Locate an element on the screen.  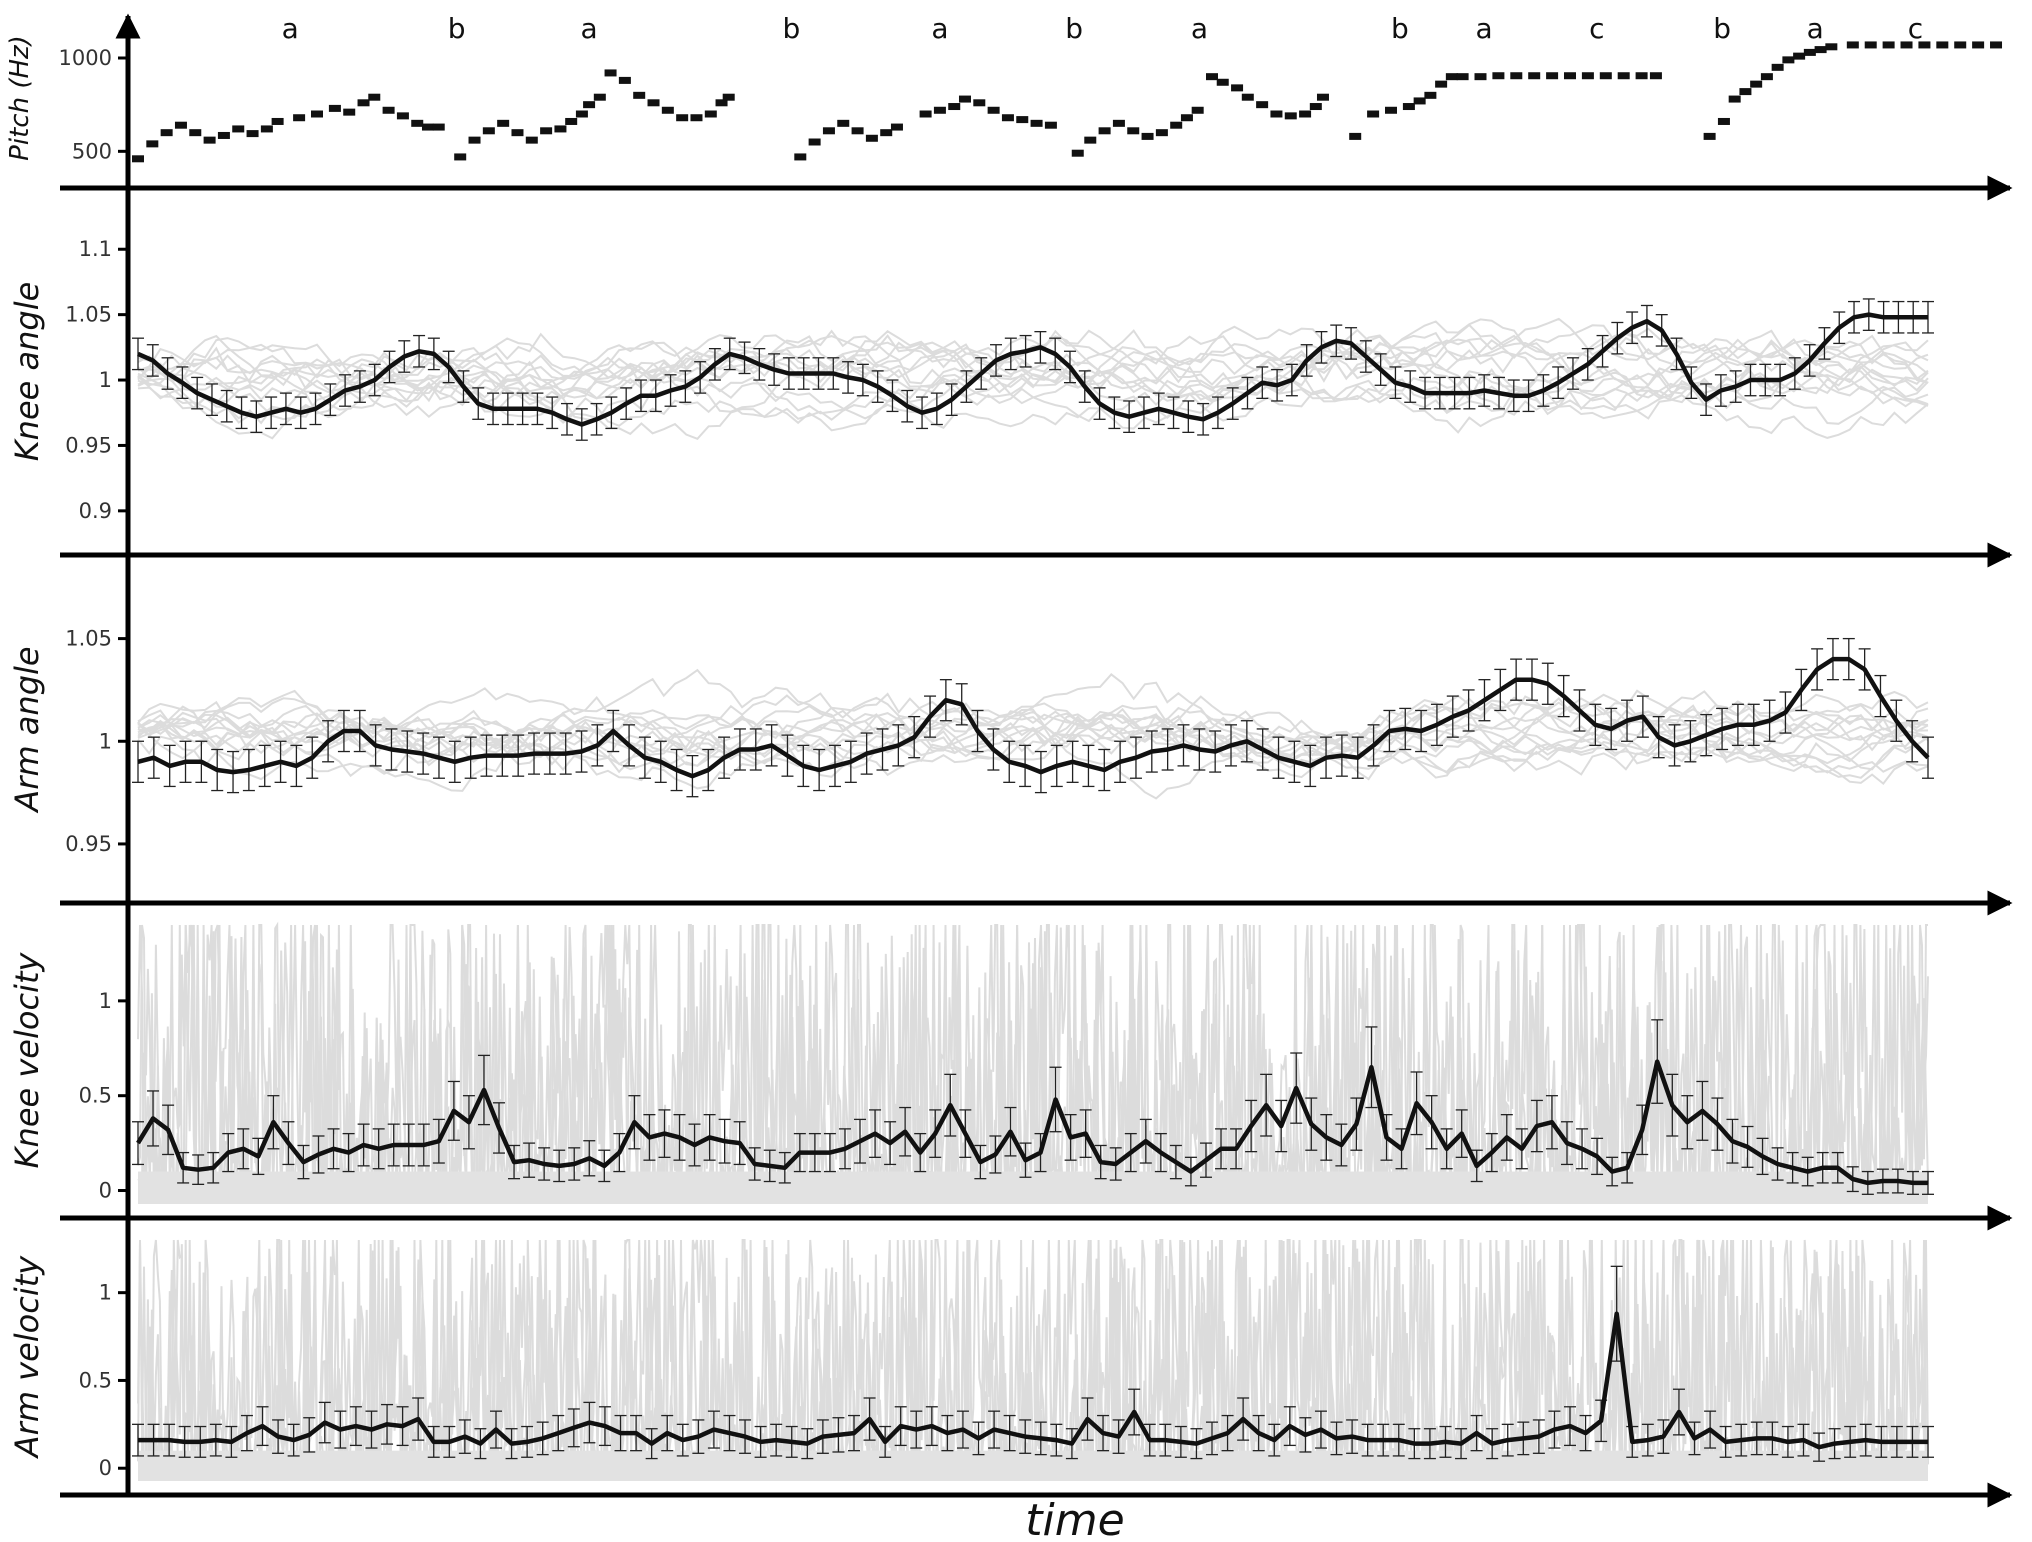
y-tick-label: 500 is located at coordinates (92, 151).